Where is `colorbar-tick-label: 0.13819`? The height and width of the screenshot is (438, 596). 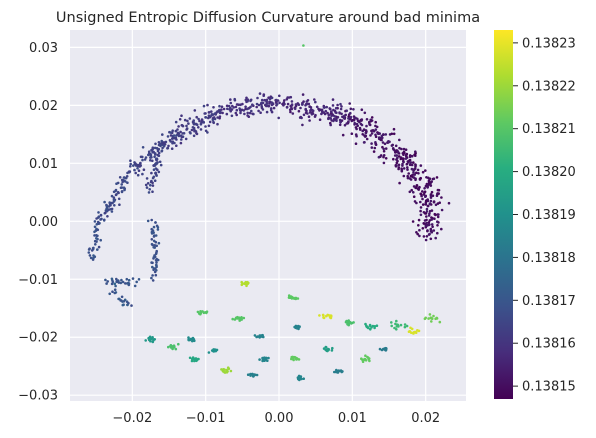
colorbar-tick-label: 0.13819 is located at coordinates (549, 215).